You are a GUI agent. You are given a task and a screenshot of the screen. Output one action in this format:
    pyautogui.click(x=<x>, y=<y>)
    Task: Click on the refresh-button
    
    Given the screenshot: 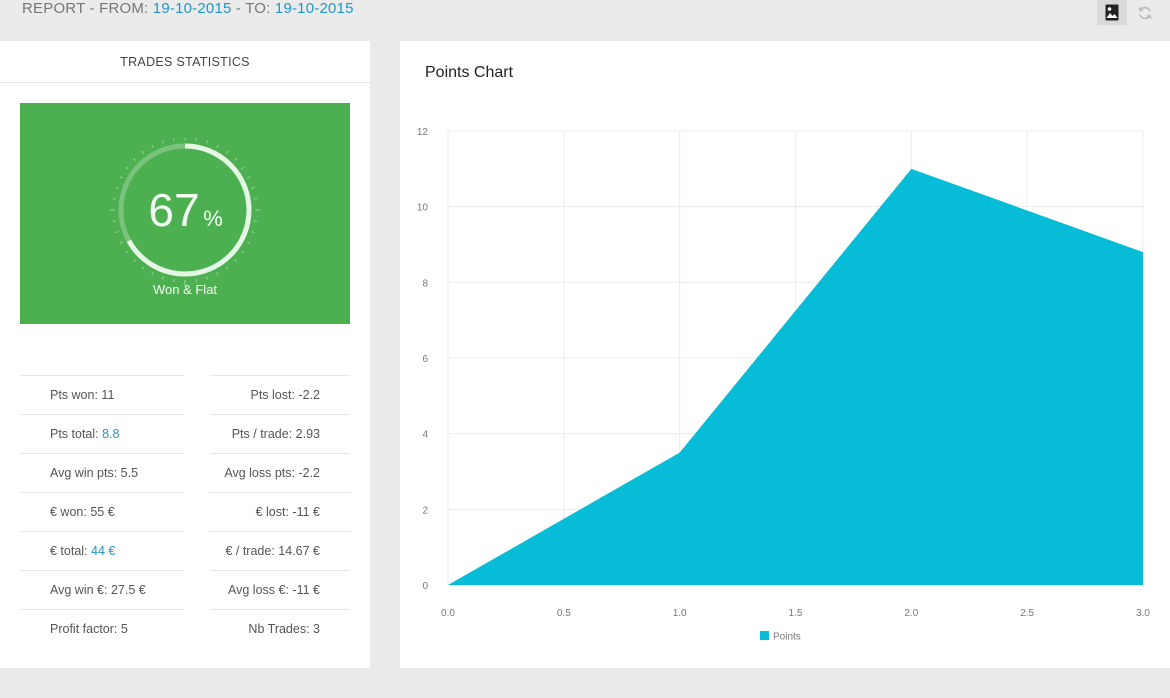 What is the action you would take?
    pyautogui.click(x=1145, y=12)
    